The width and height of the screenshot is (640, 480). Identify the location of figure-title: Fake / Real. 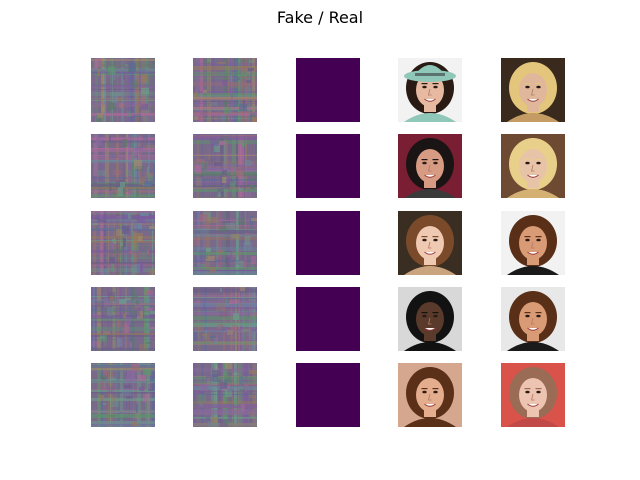
(320, 17).